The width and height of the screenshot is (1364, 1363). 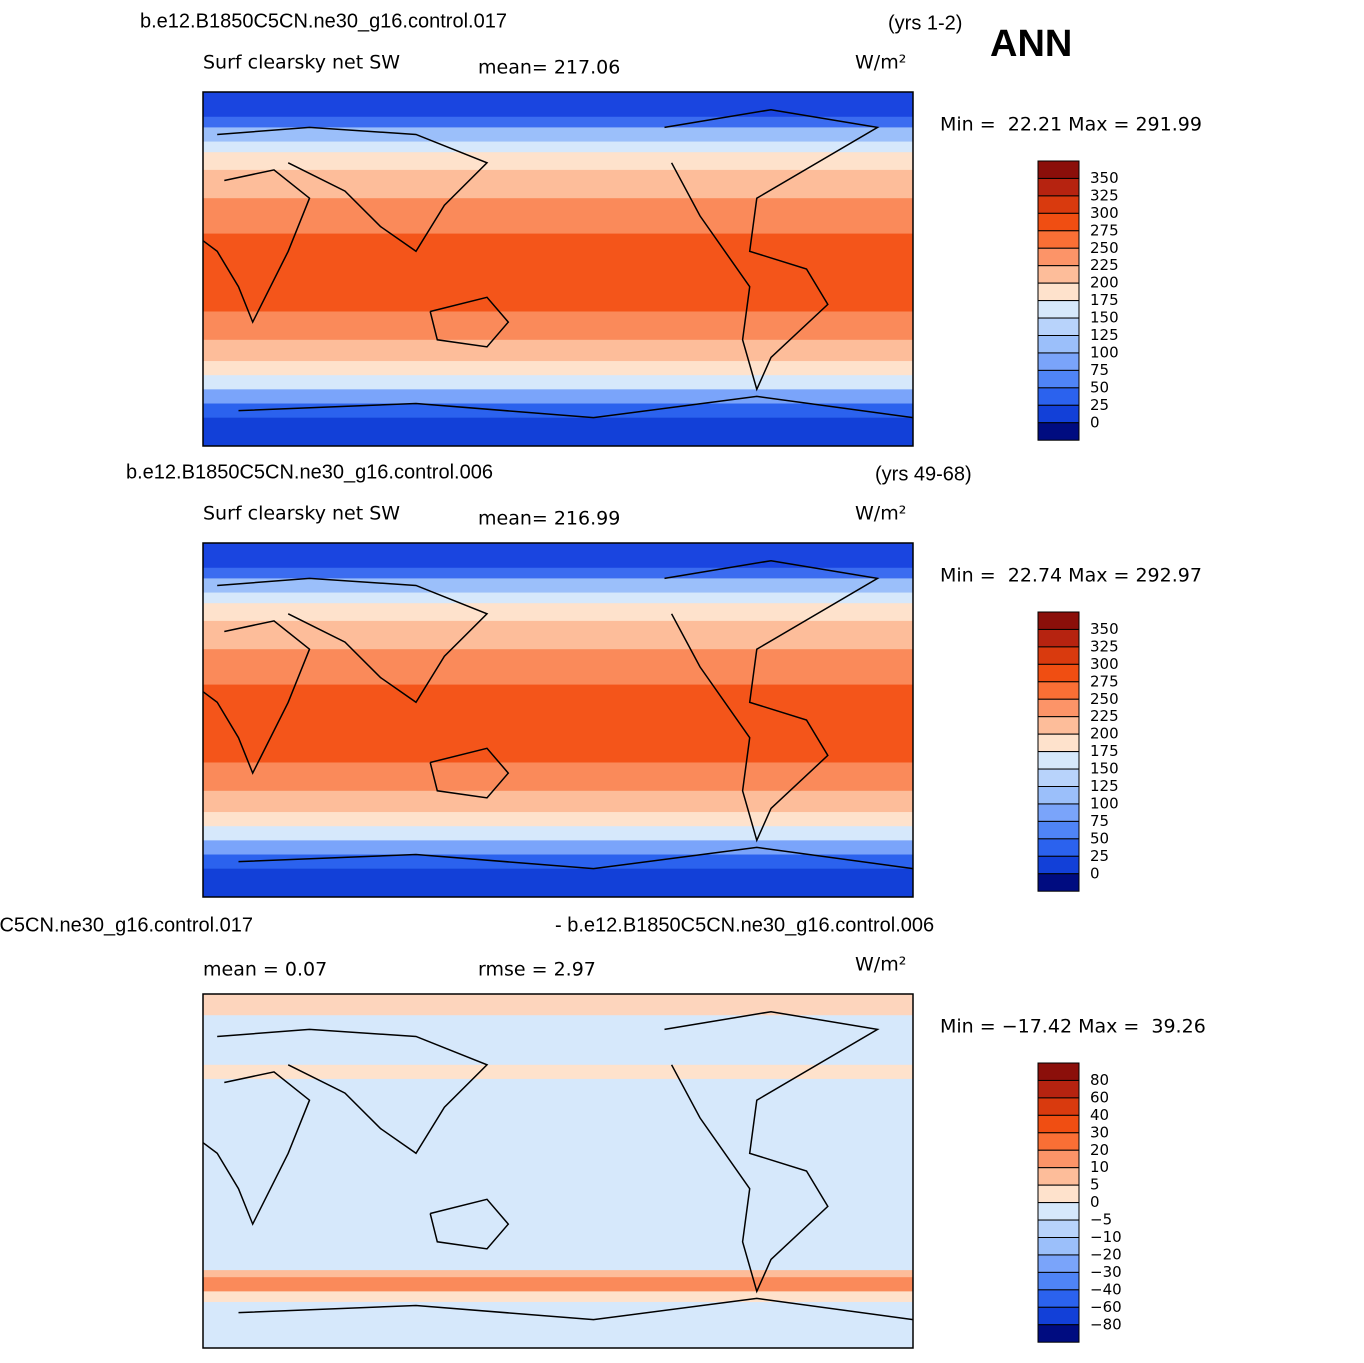 What do you see at coordinates (309, 472) in the screenshot?
I see `panel-title: b.e12.B1850C5CN.ne30_g16.control.006` at bounding box center [309, 472].